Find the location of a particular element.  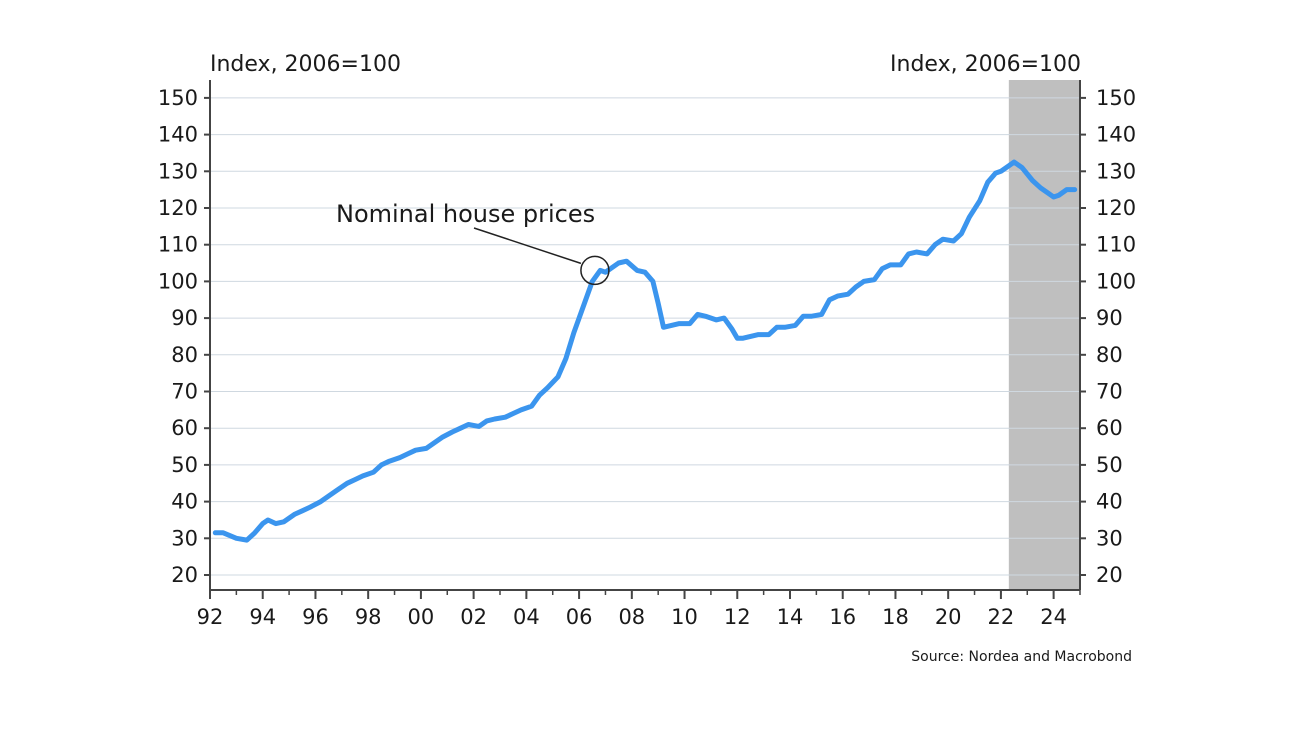

y-tick-label-left: 80 is located at coordinates (184, 355).